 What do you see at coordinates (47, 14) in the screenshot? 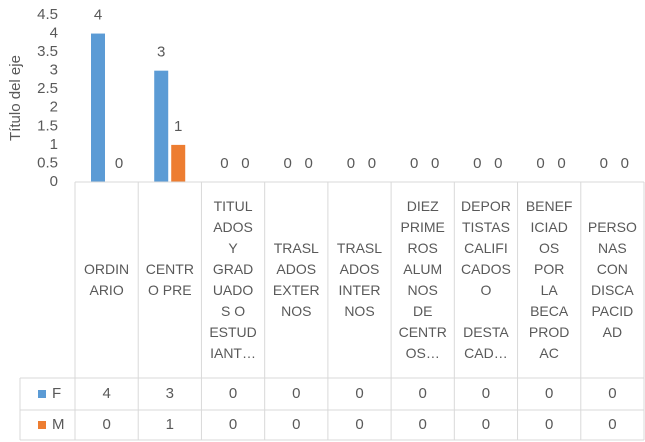
I see `y-tick-label: 4.5` at bounding box center [47, 14].